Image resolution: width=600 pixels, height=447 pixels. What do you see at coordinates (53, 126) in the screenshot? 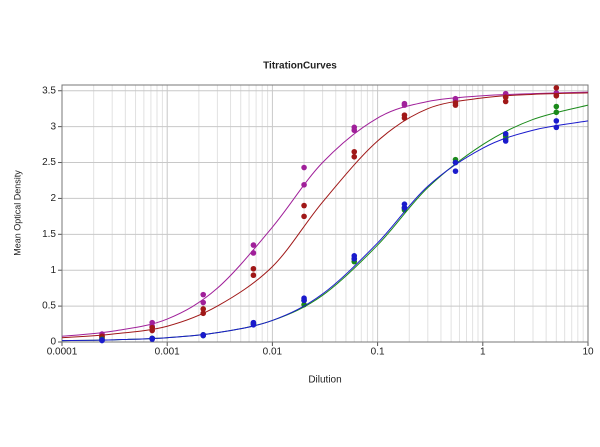
I see `y-tick-label: 3` at bounding box center [53, 126].